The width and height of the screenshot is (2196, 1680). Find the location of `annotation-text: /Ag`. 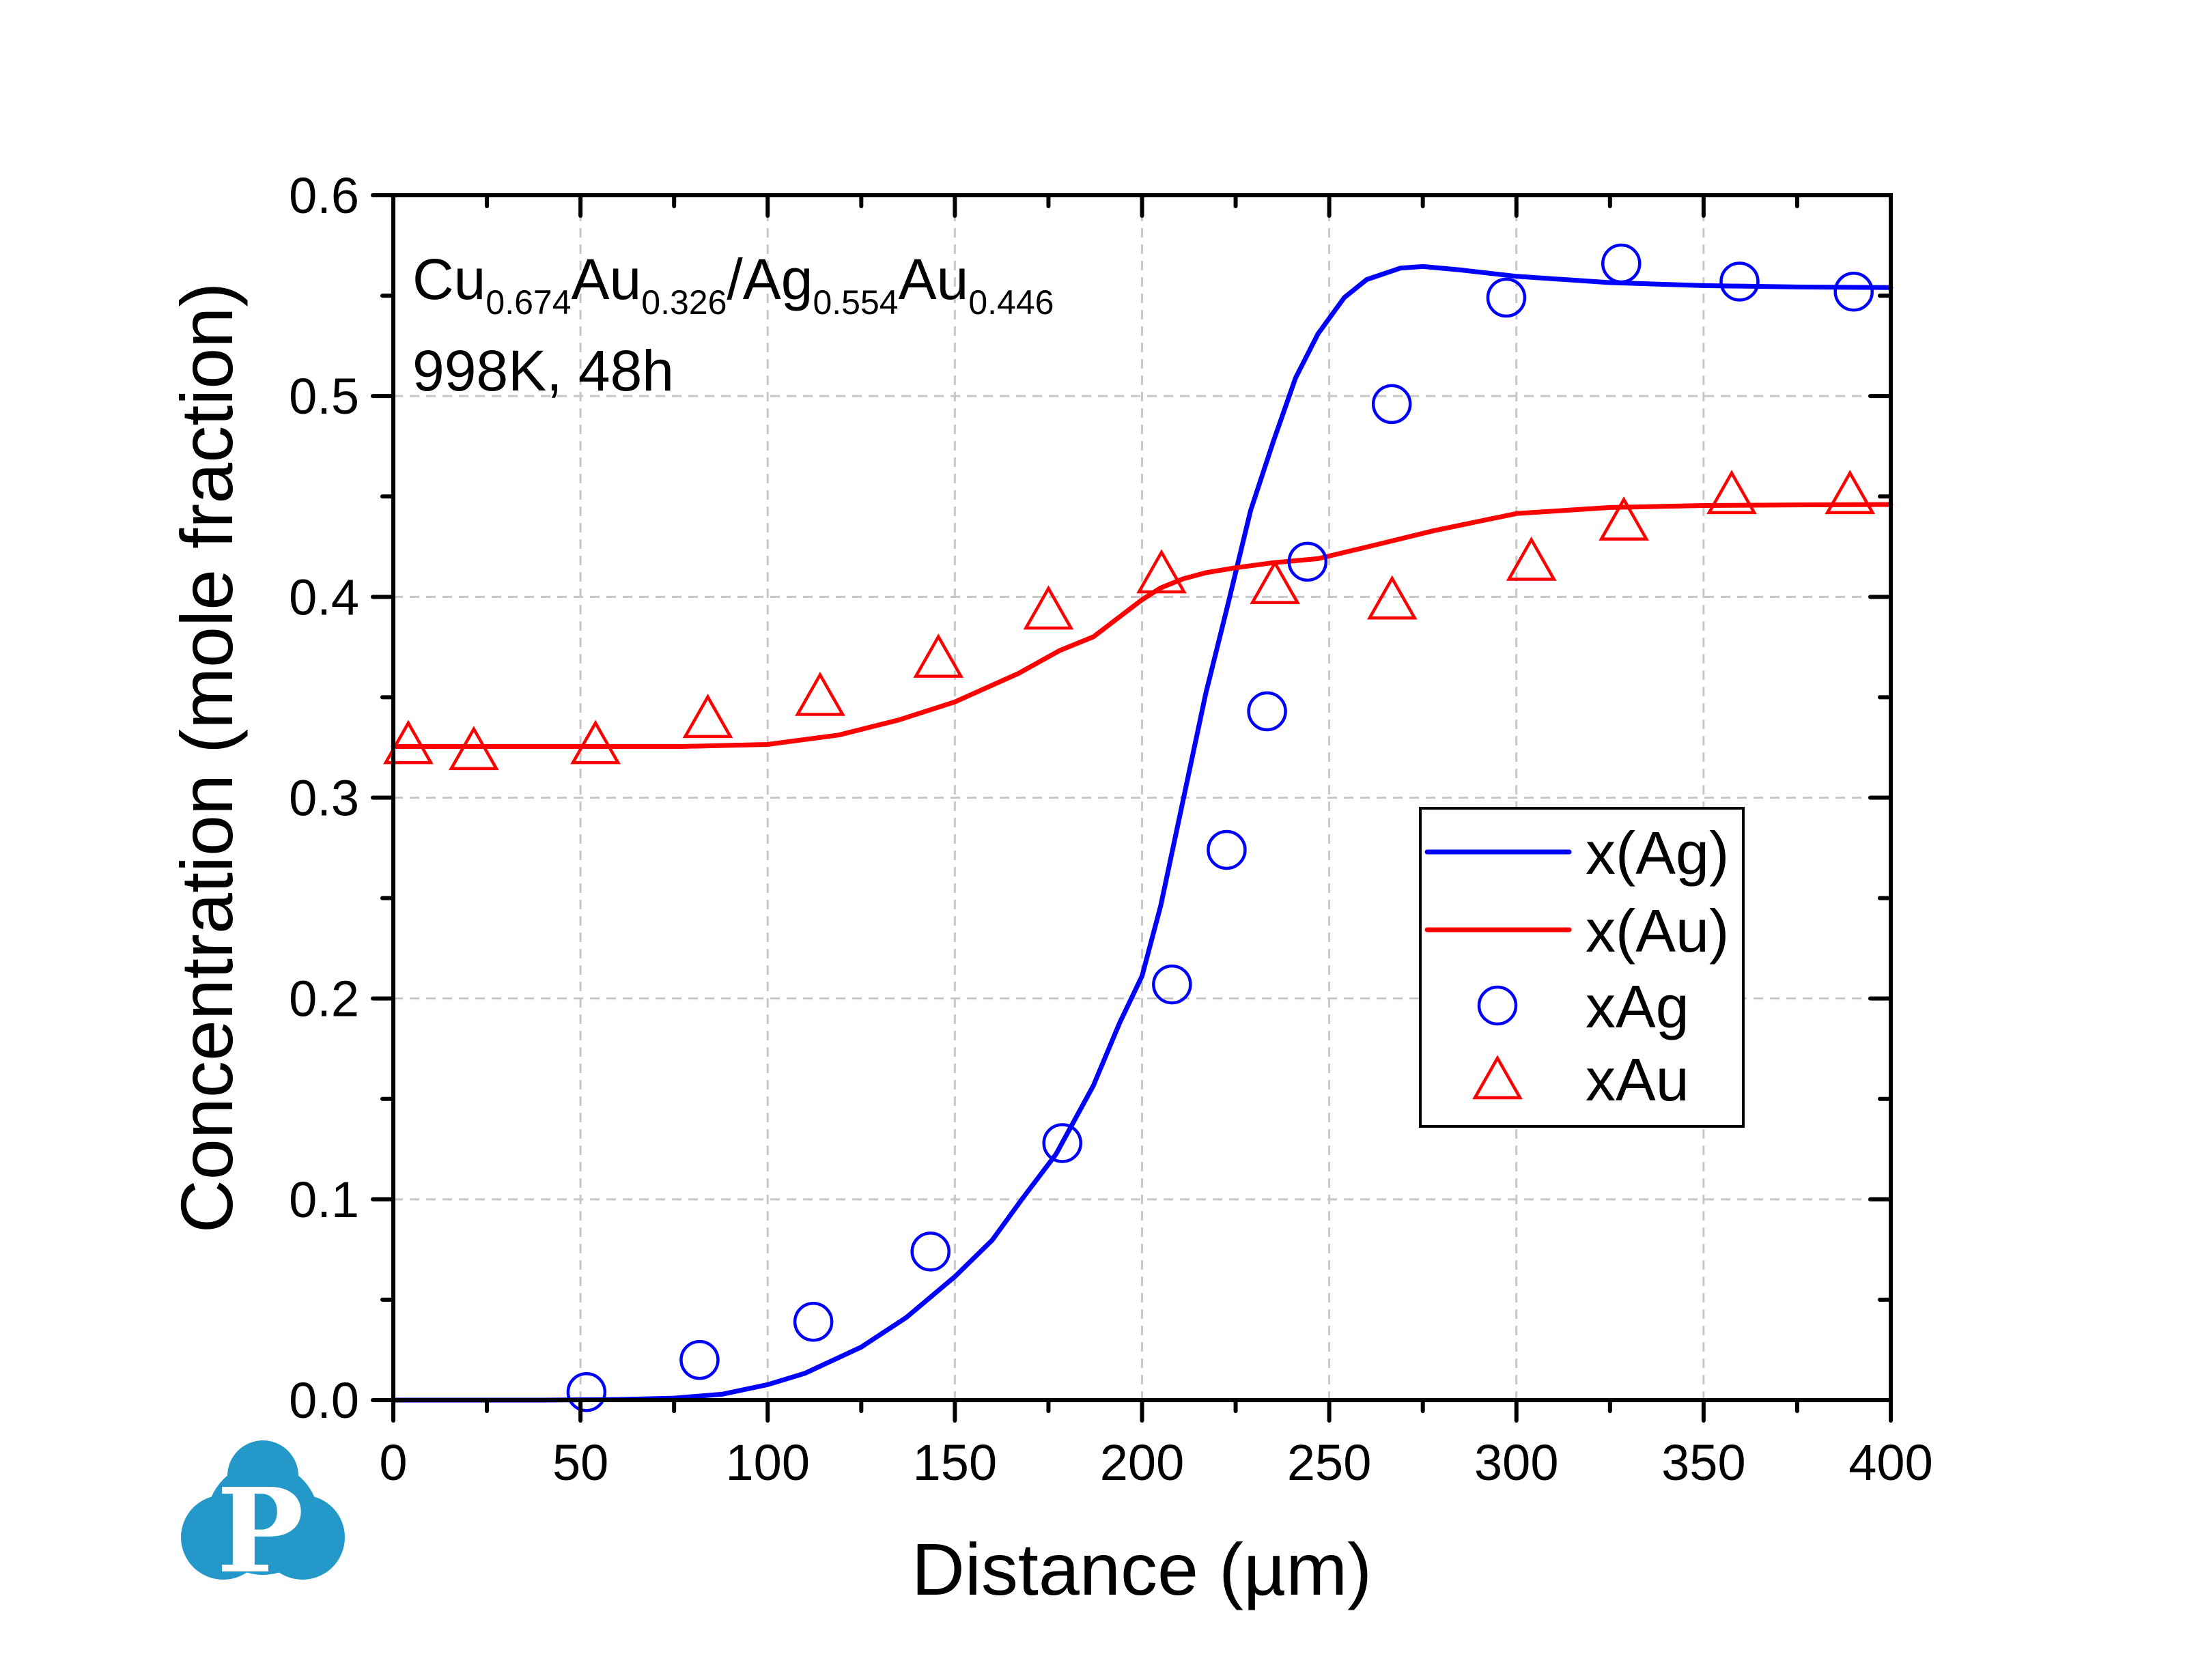

annotation-text: /Ag is located at coordinates (770, 279).